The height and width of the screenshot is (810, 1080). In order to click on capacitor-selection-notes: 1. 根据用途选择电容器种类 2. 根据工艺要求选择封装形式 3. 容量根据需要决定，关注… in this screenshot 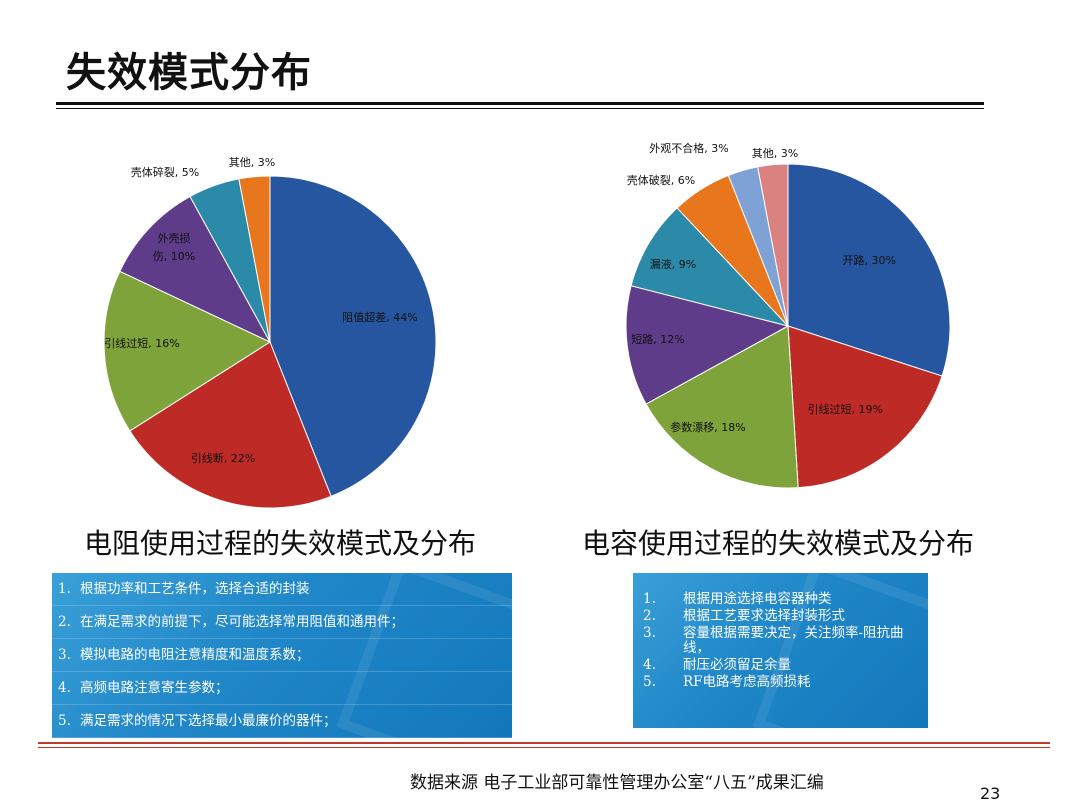, I will do `click(780, 650)`.